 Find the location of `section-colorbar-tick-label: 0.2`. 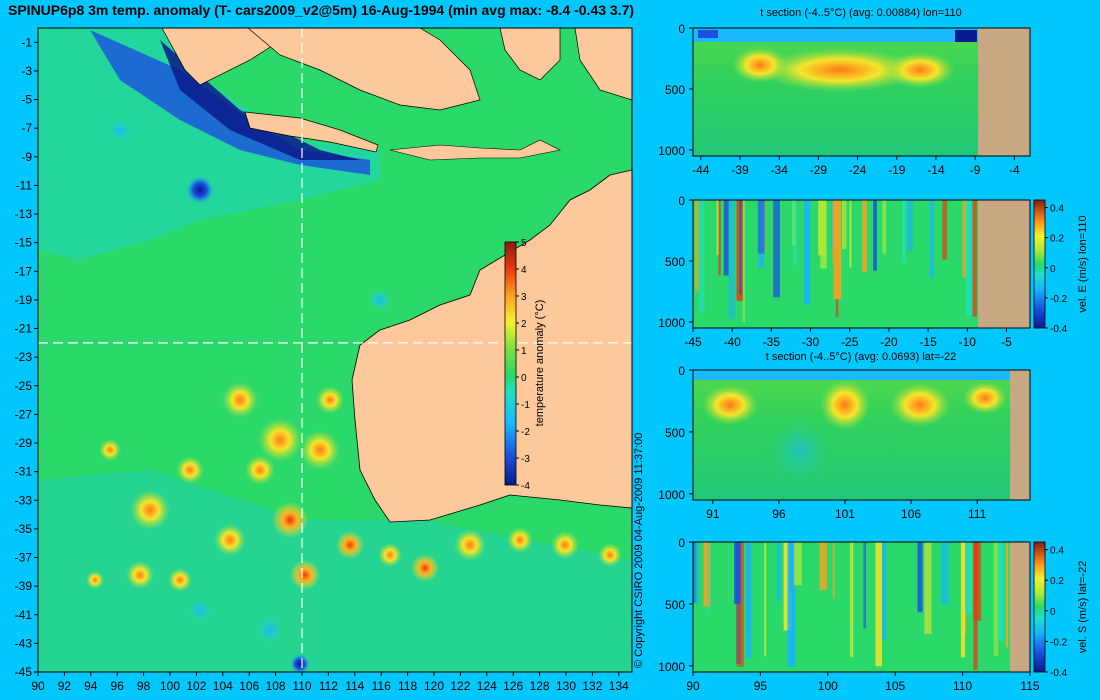

section-colorbar-tick-label: 0.2 is located at coordinates (1057, 581).